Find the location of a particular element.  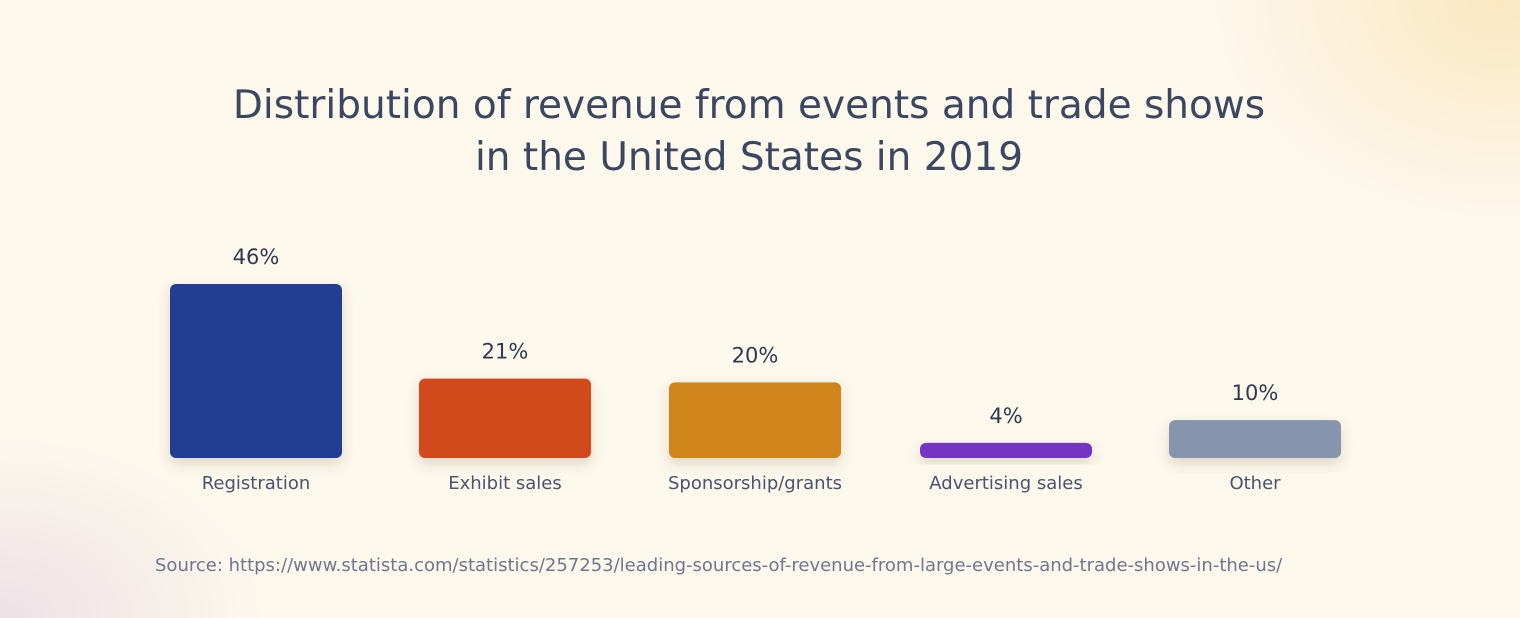

category-label: Other is located at coordinates (1255, 483).